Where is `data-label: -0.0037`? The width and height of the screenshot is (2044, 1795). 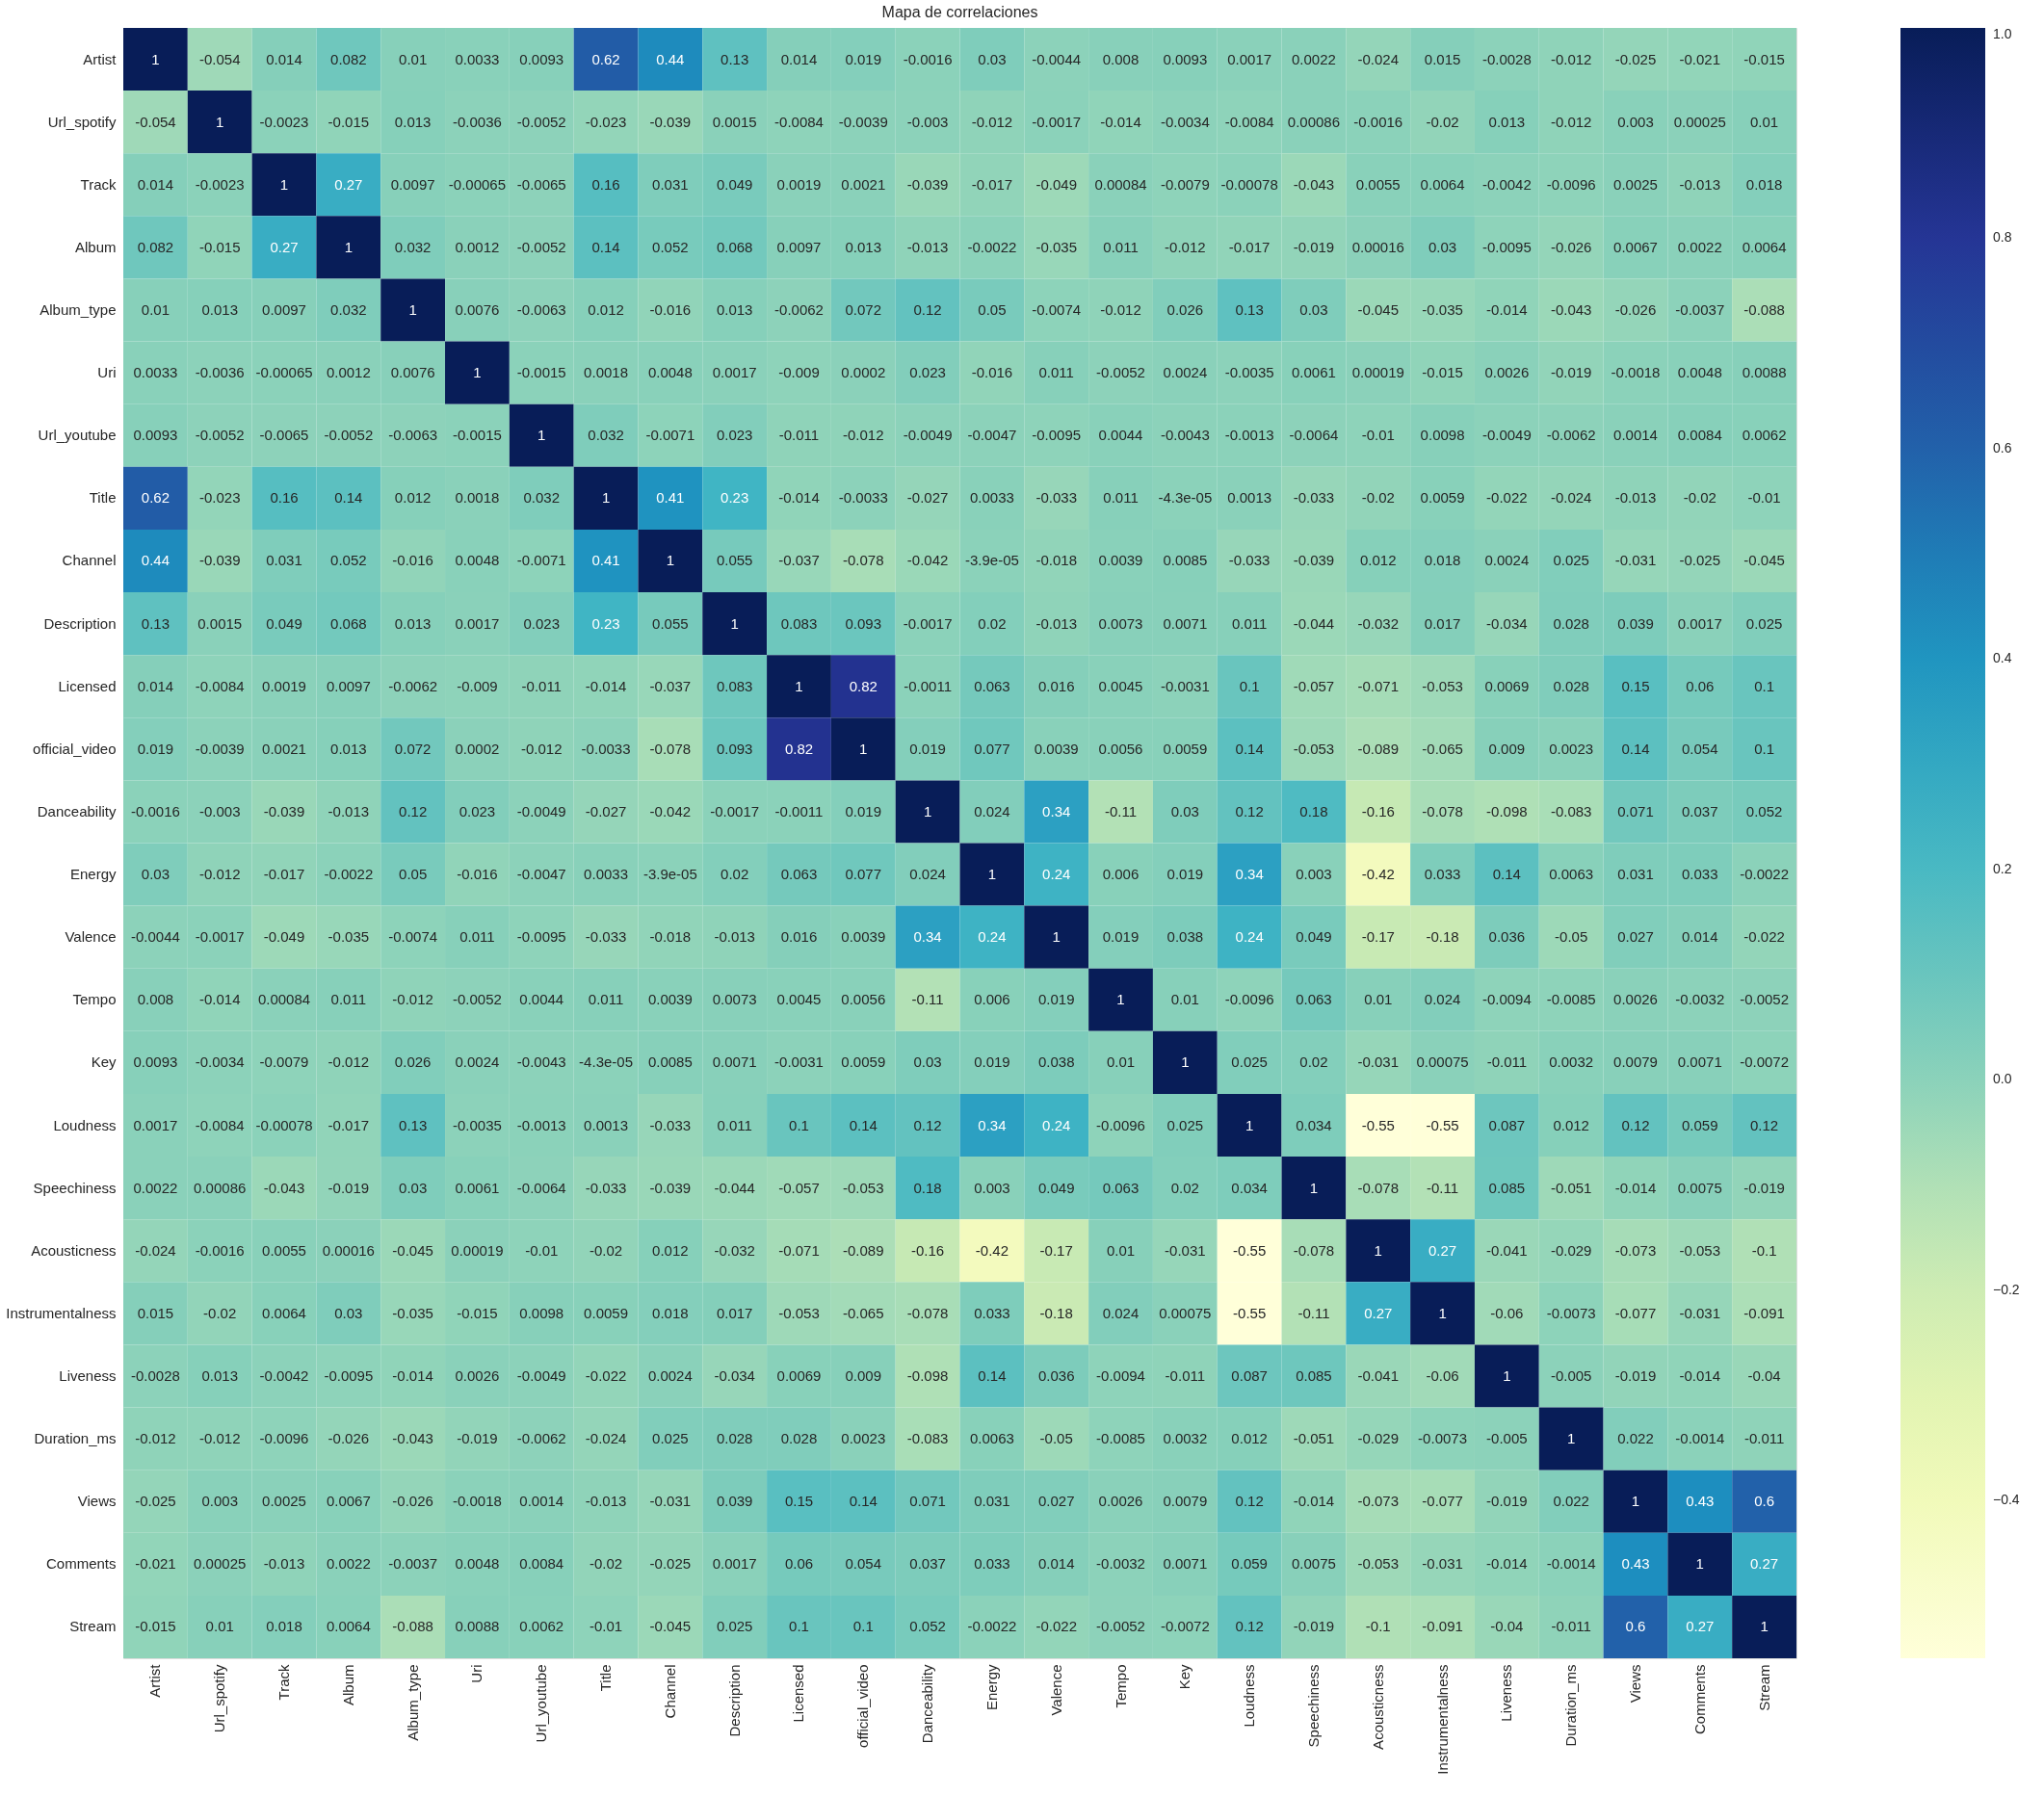
data-label: -0.0037 is located at coordinates (1700, 310).